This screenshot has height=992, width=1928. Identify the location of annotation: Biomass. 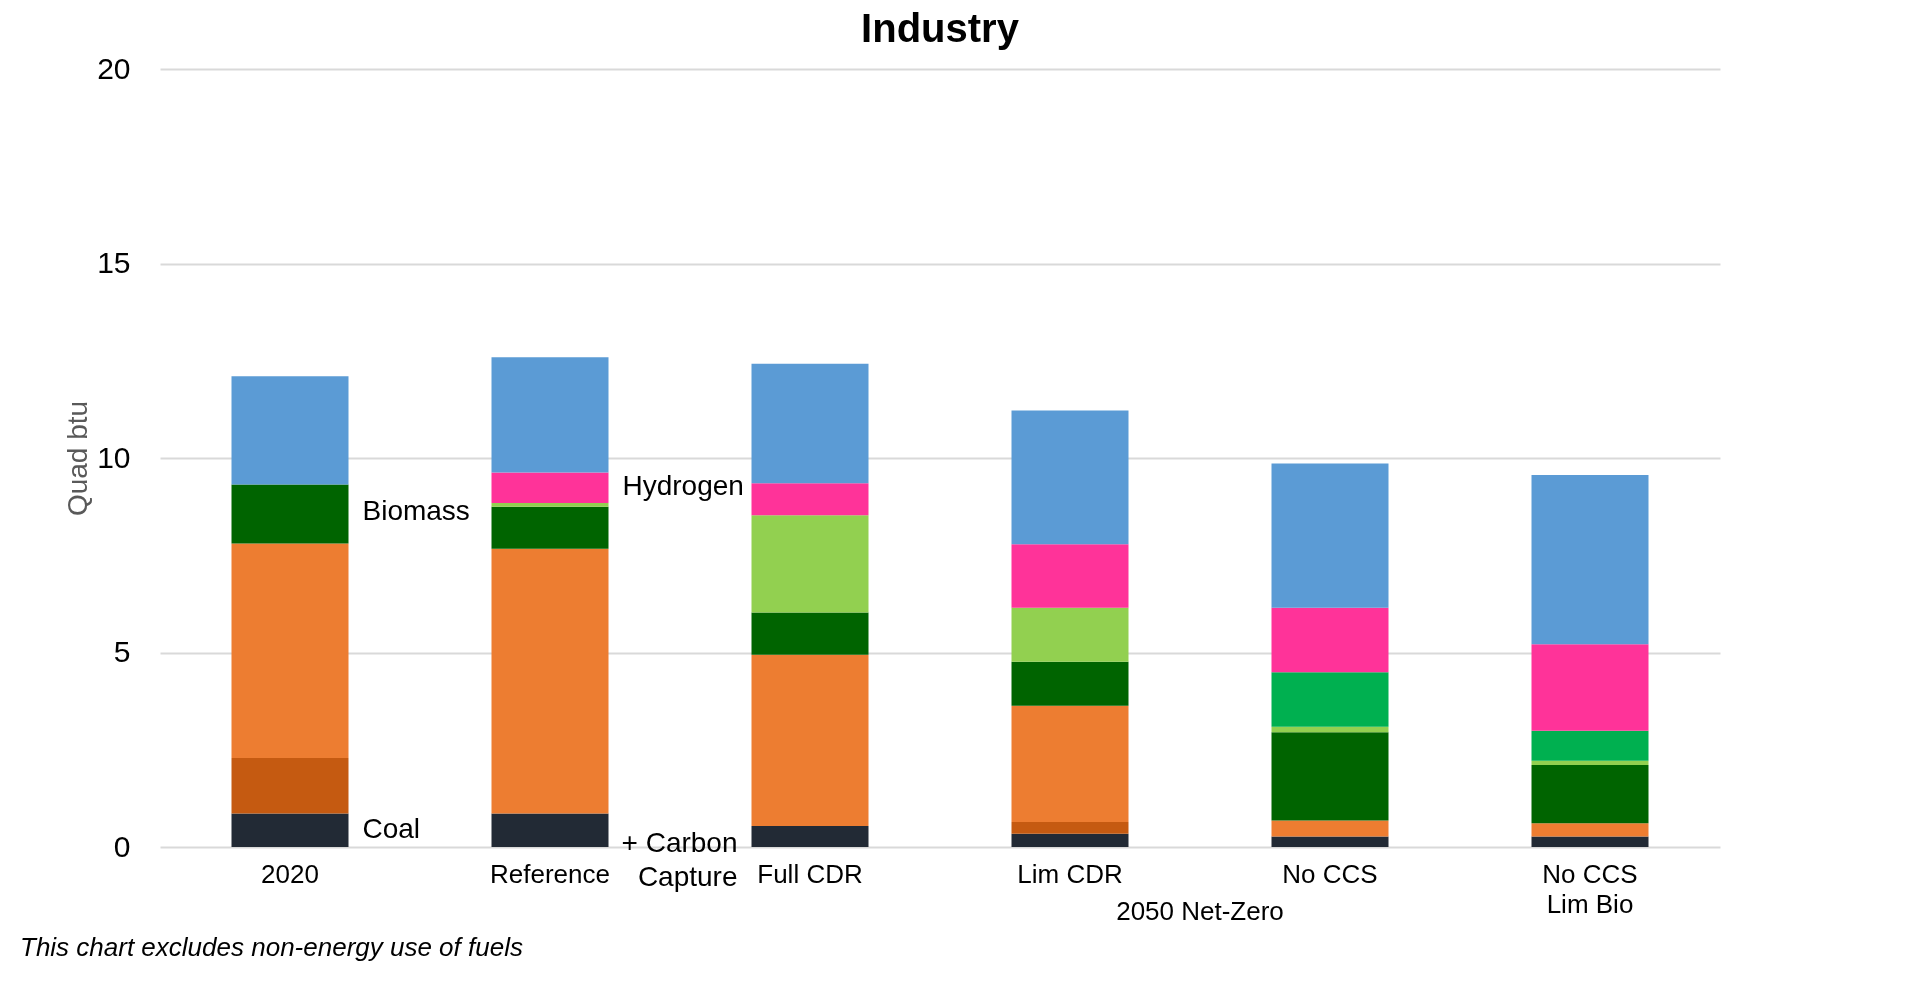
(416, 510).